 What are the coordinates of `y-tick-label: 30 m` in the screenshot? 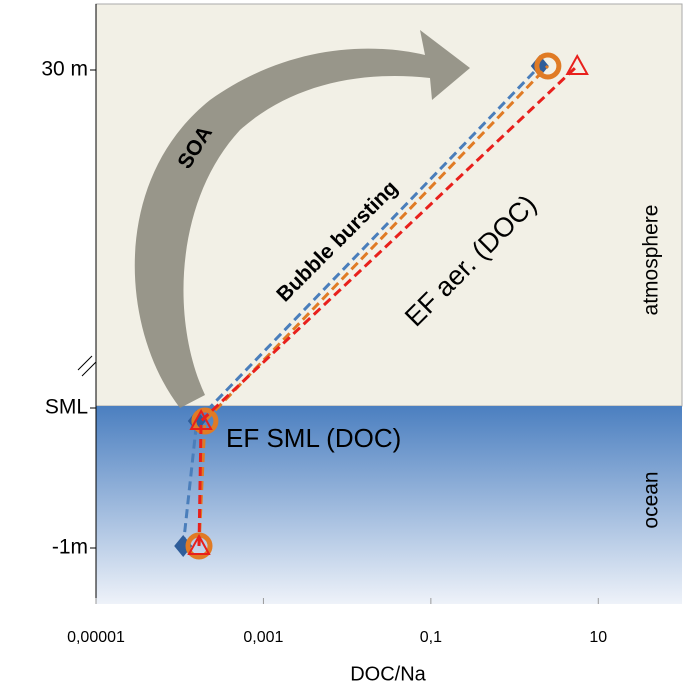 It's located at (64, 69).